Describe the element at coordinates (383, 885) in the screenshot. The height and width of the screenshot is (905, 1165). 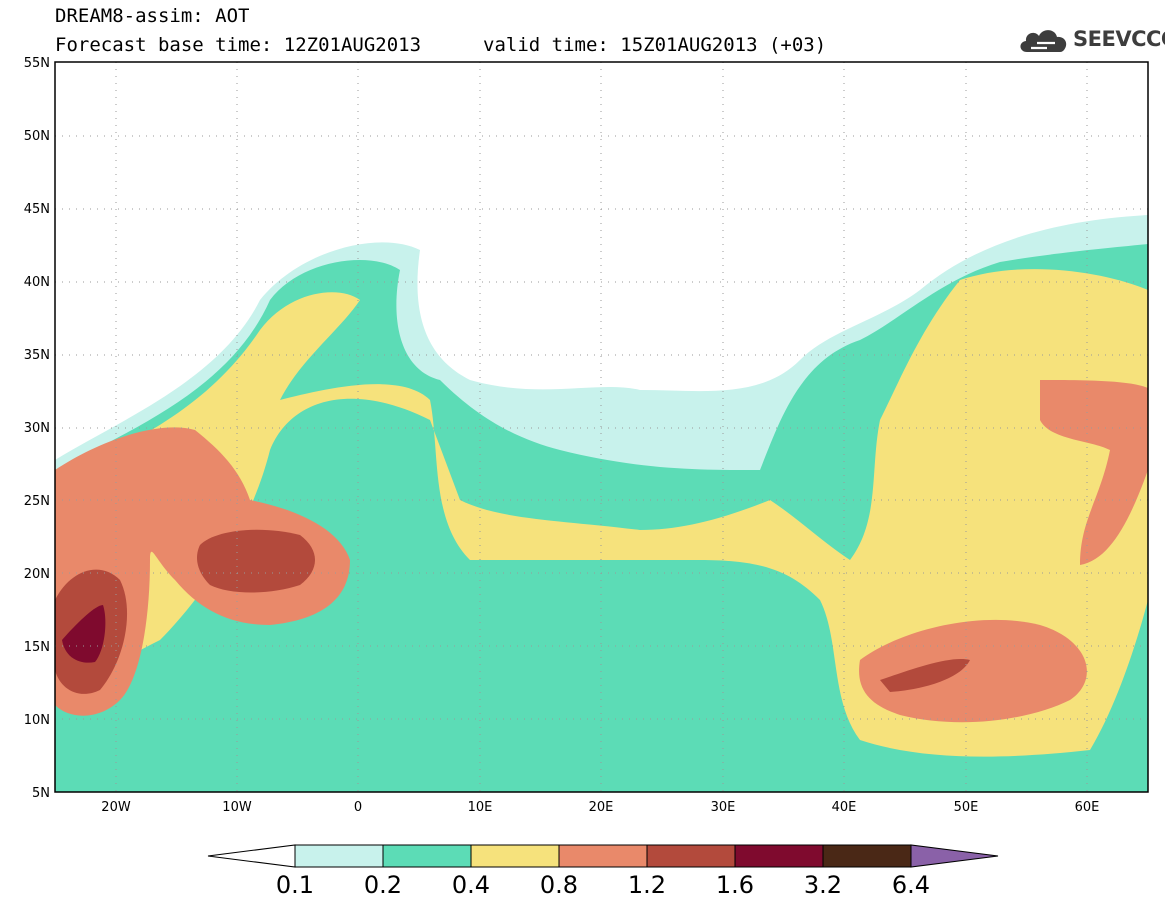
I see `legend-label: 0.2` at that location.